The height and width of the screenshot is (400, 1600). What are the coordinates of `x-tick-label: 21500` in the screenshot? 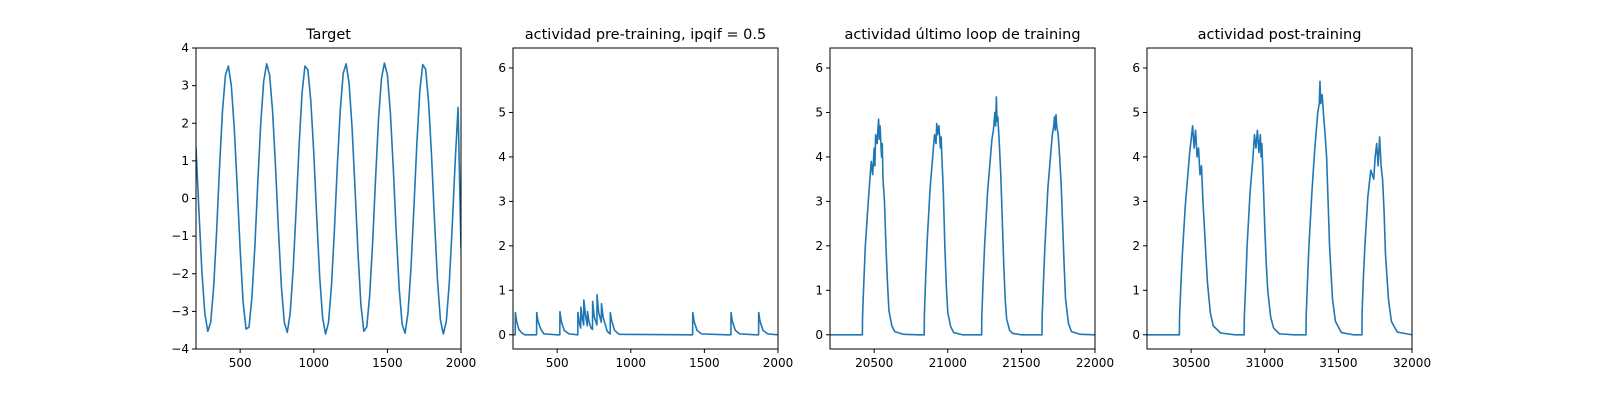 It's located at (1021, 363).